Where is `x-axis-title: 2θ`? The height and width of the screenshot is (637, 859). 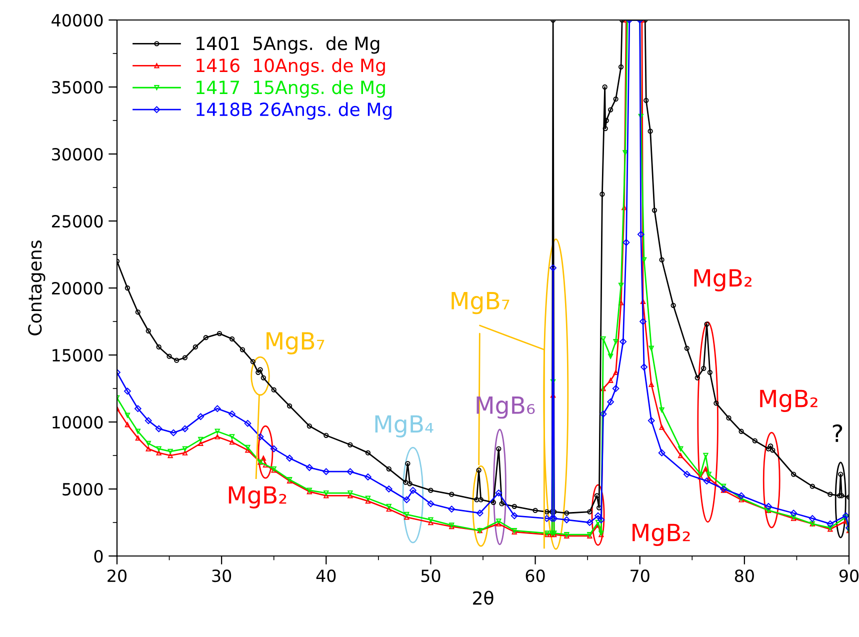
x-axis-title: 2θ is located at coordinates (483, 597).